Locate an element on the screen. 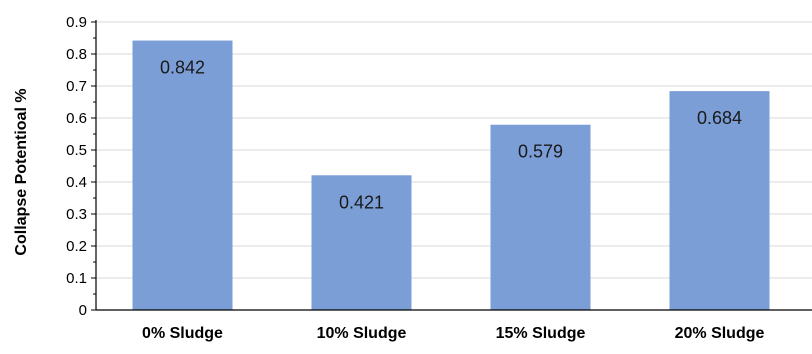 This screenshot has height=354, width=812. y-tick-label: 0.5 is located at coordinates (76, 150).